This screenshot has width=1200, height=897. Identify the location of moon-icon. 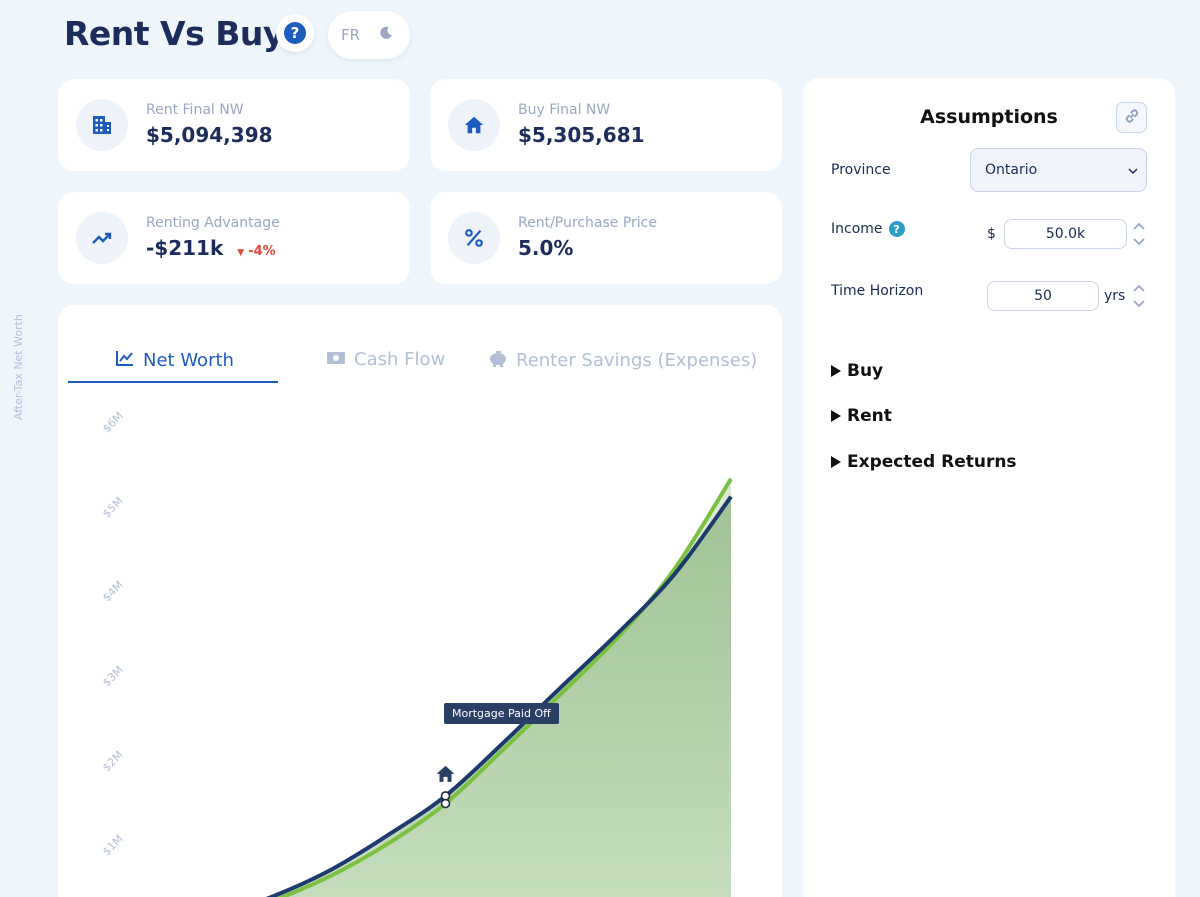
(386, 35).